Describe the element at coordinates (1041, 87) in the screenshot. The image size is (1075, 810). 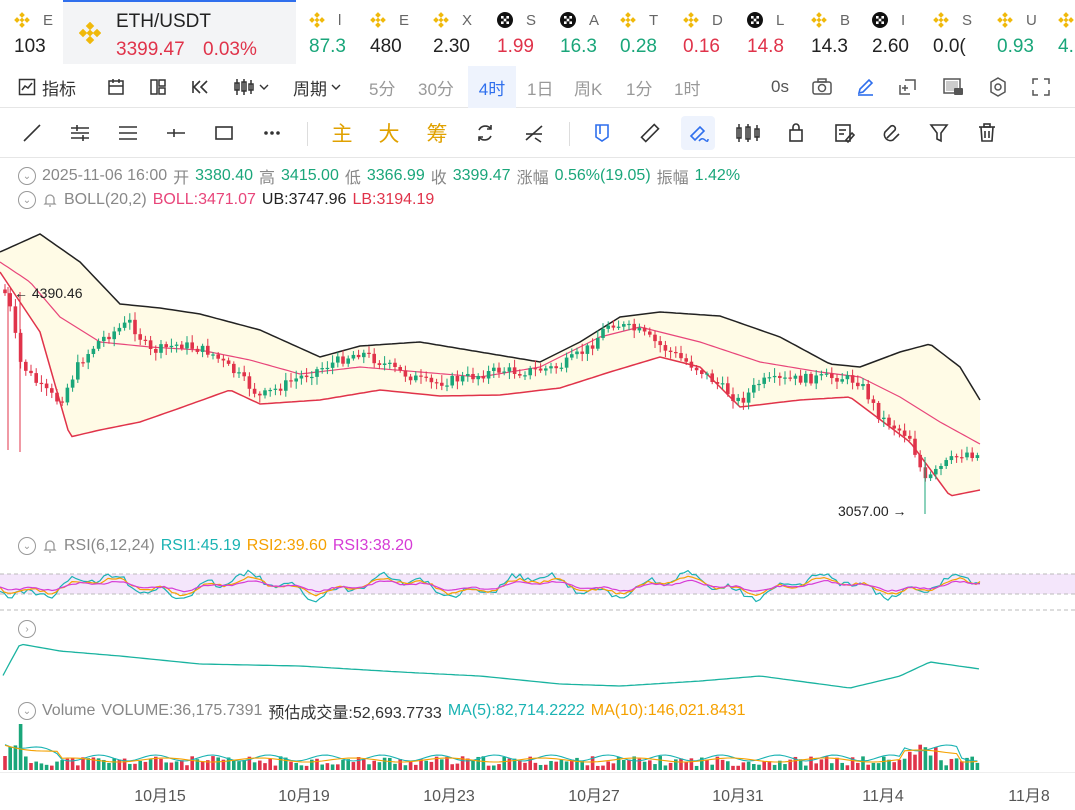
I see `fullscreen-button` at that location.